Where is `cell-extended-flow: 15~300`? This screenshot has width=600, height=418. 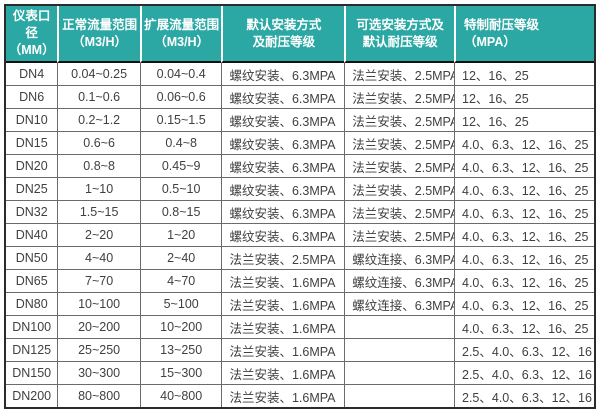 cell-extended-flow: 15~300 is located at coordinates (180, 373).